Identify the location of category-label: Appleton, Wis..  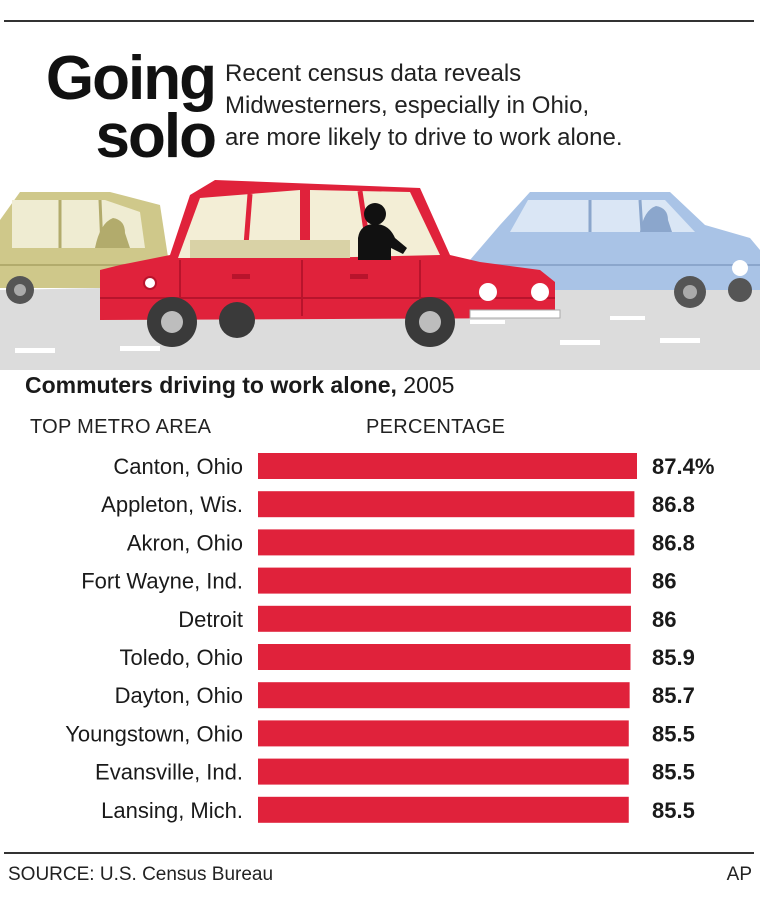
(172, 504).